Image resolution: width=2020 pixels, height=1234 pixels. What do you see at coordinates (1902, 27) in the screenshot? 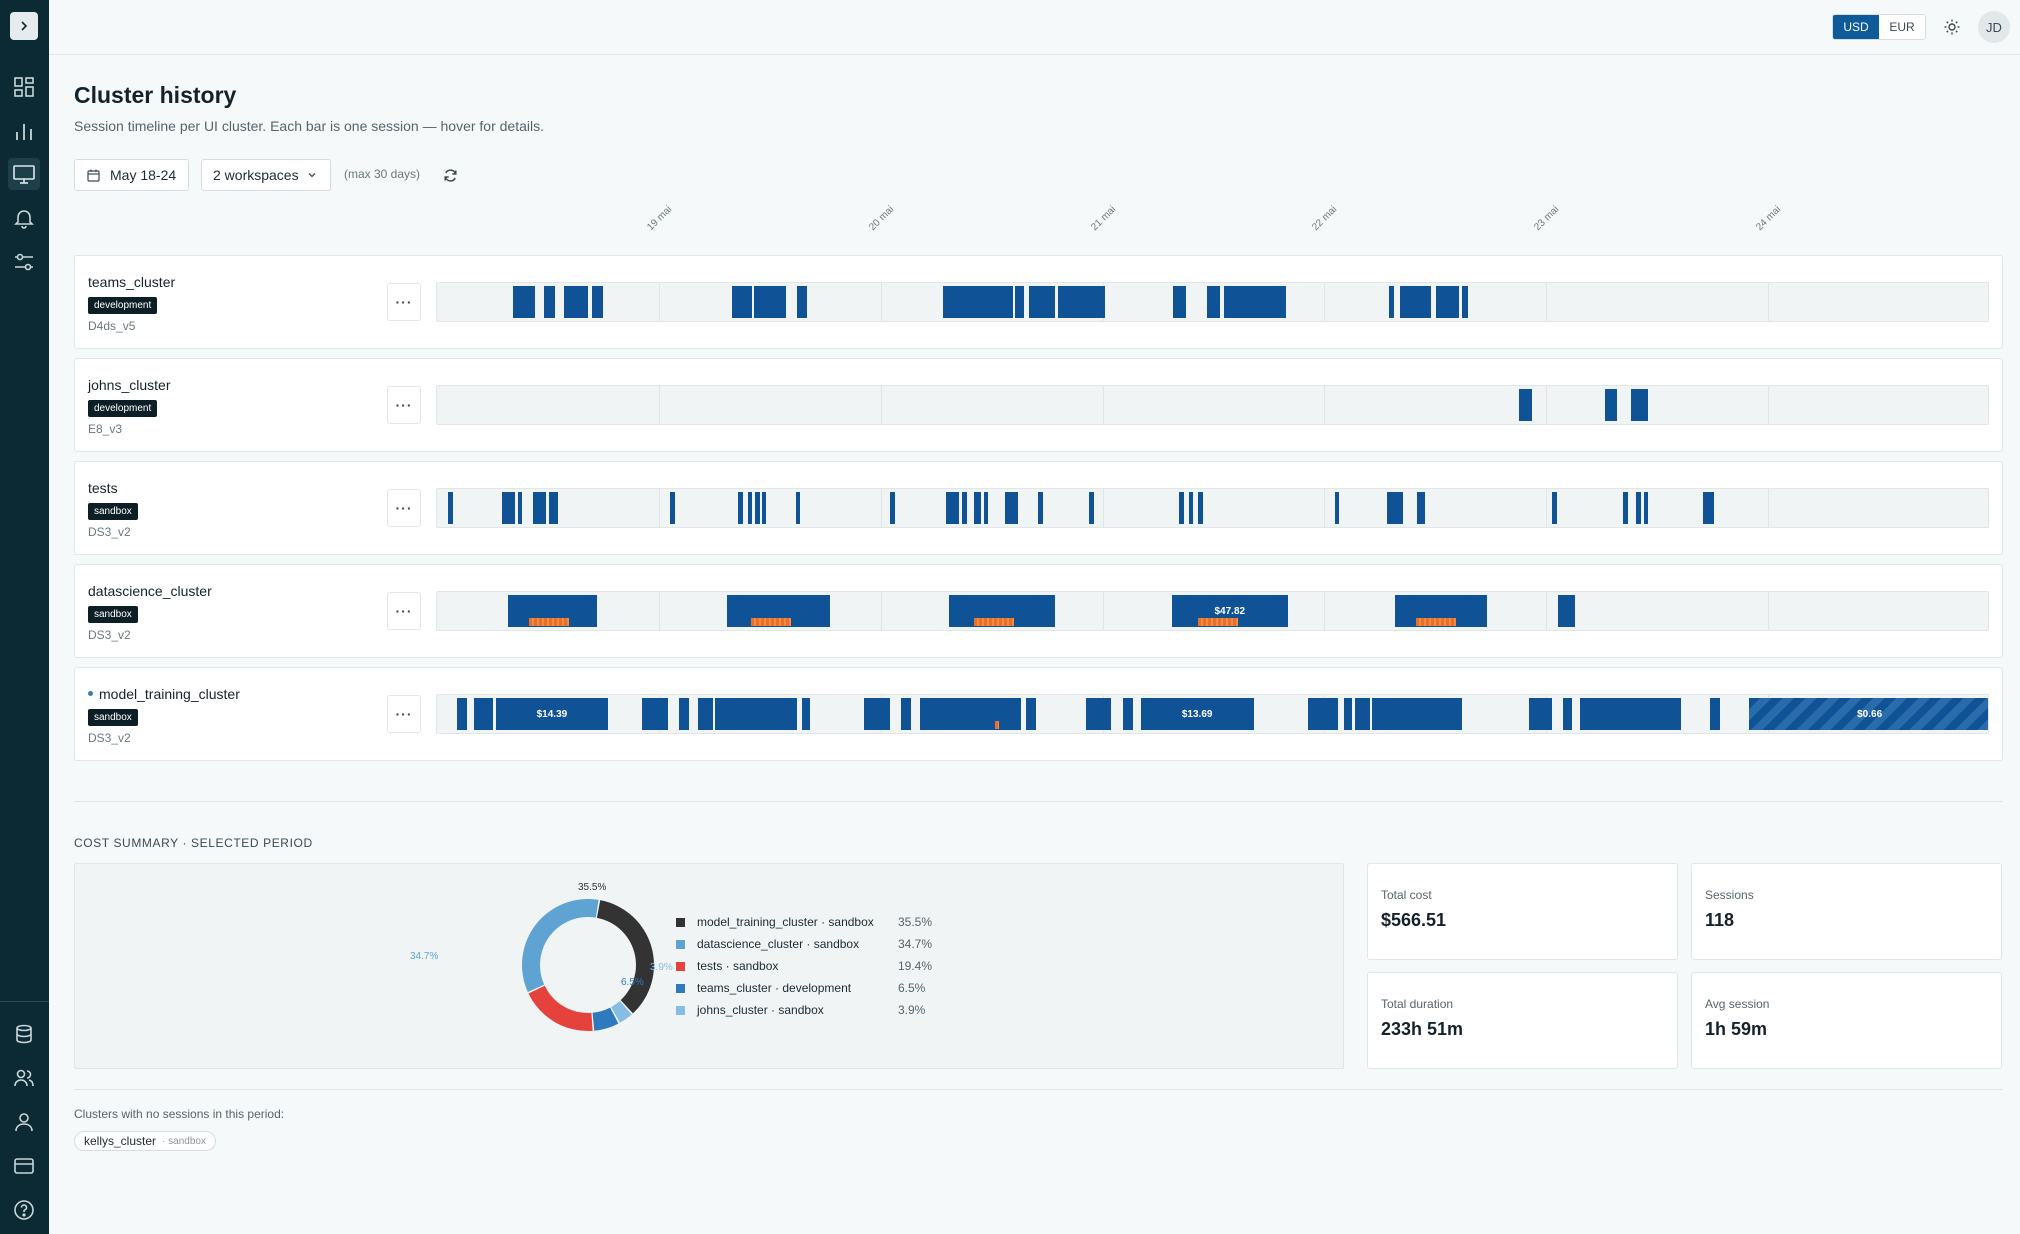
I see `currency-eur-button: EUR` at bounding box center [1902, 27].